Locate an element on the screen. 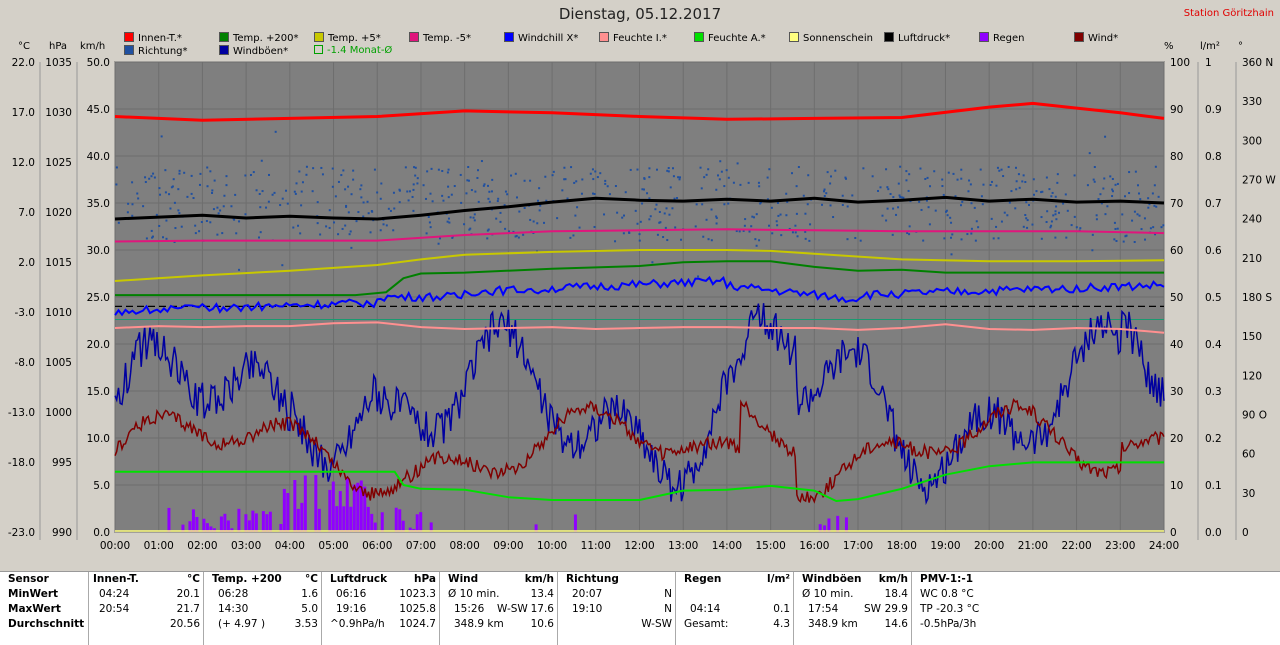 This screenshot has height=645, width=1280. humidity-tick: 30 is located at coordinates (1176, 392).